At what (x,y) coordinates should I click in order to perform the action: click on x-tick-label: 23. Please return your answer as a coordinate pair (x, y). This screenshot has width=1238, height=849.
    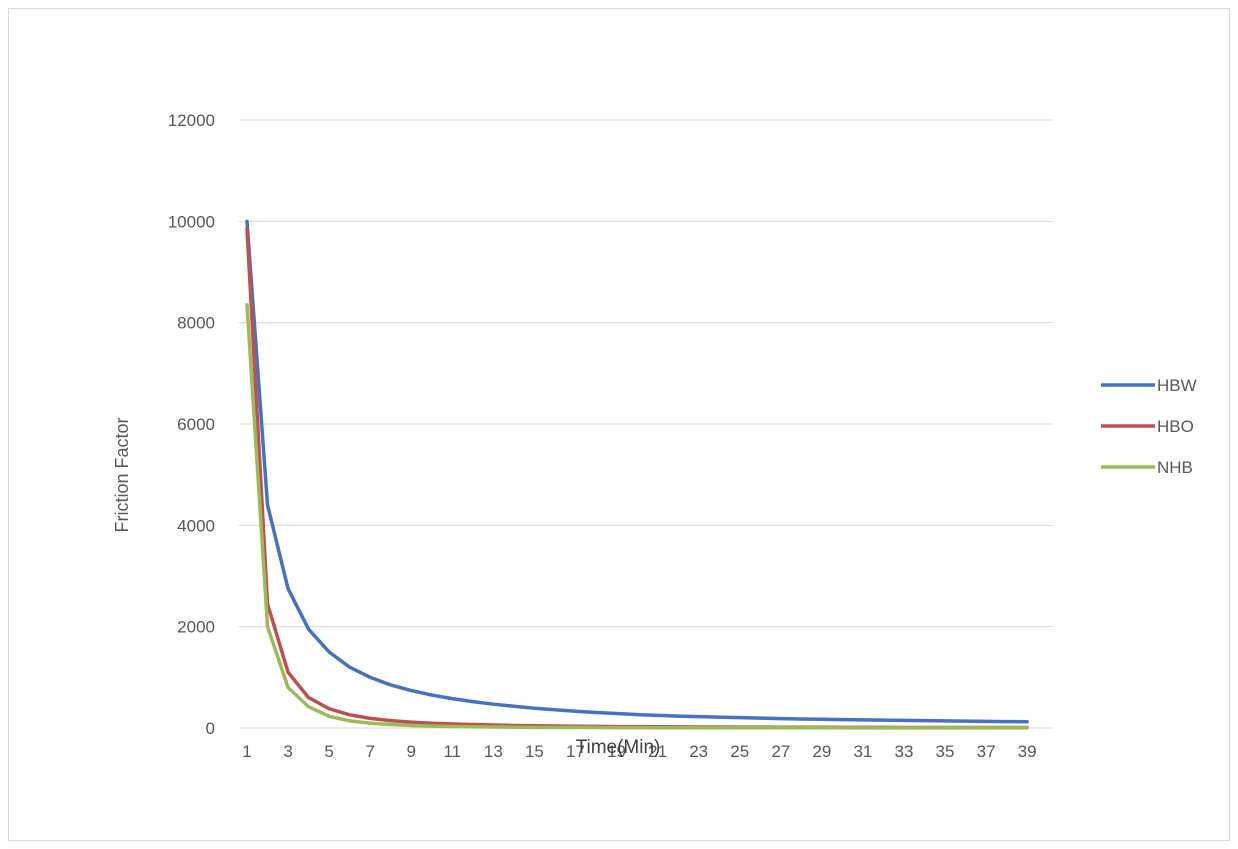
    Looking at the image, I should click on (698, 751).